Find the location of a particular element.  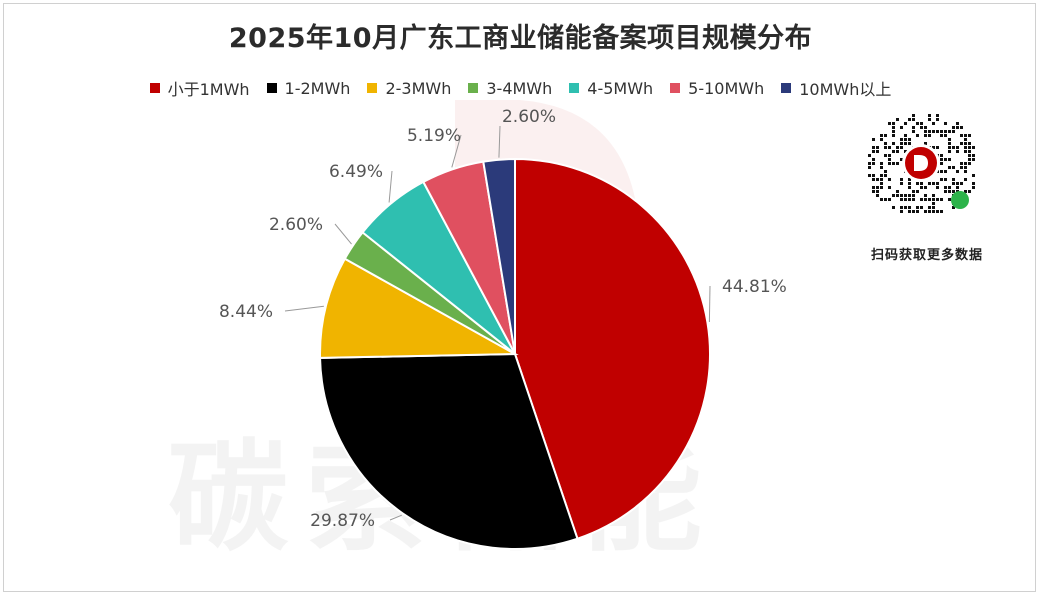

qr-code is located at coordinates (921, 163).